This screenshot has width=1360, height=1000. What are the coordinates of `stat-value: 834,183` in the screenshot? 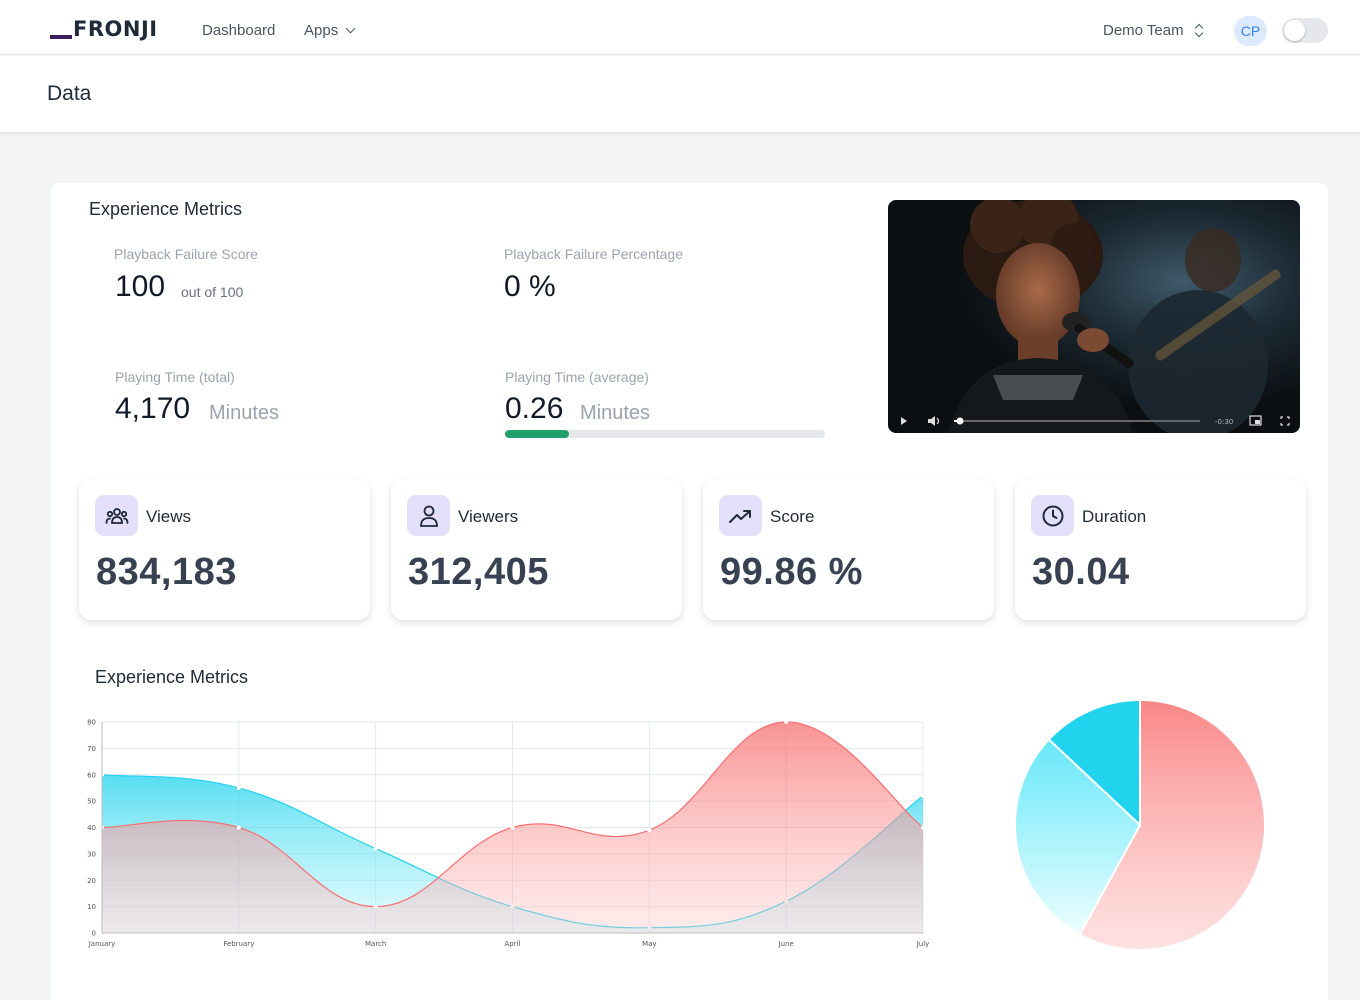 It's located at (166, 572).